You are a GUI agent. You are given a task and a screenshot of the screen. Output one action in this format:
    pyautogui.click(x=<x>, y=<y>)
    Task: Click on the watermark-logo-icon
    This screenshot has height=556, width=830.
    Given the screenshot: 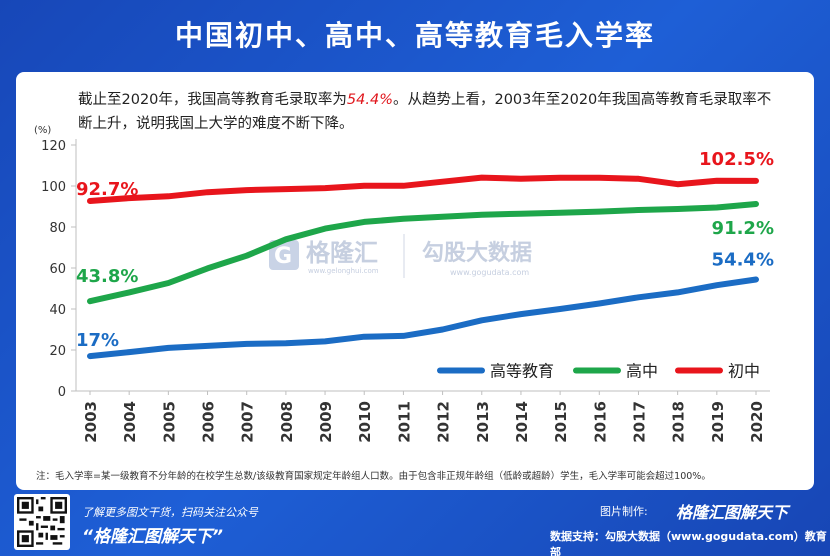 What is the action you would take?
    pyautogui.click(x=284, y=255)
    